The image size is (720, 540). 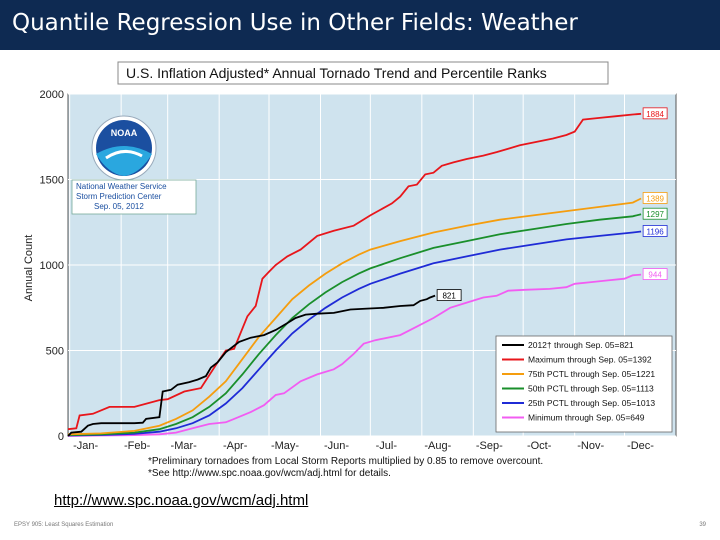 I want to click on nws-box, so click(x=134, y=197).